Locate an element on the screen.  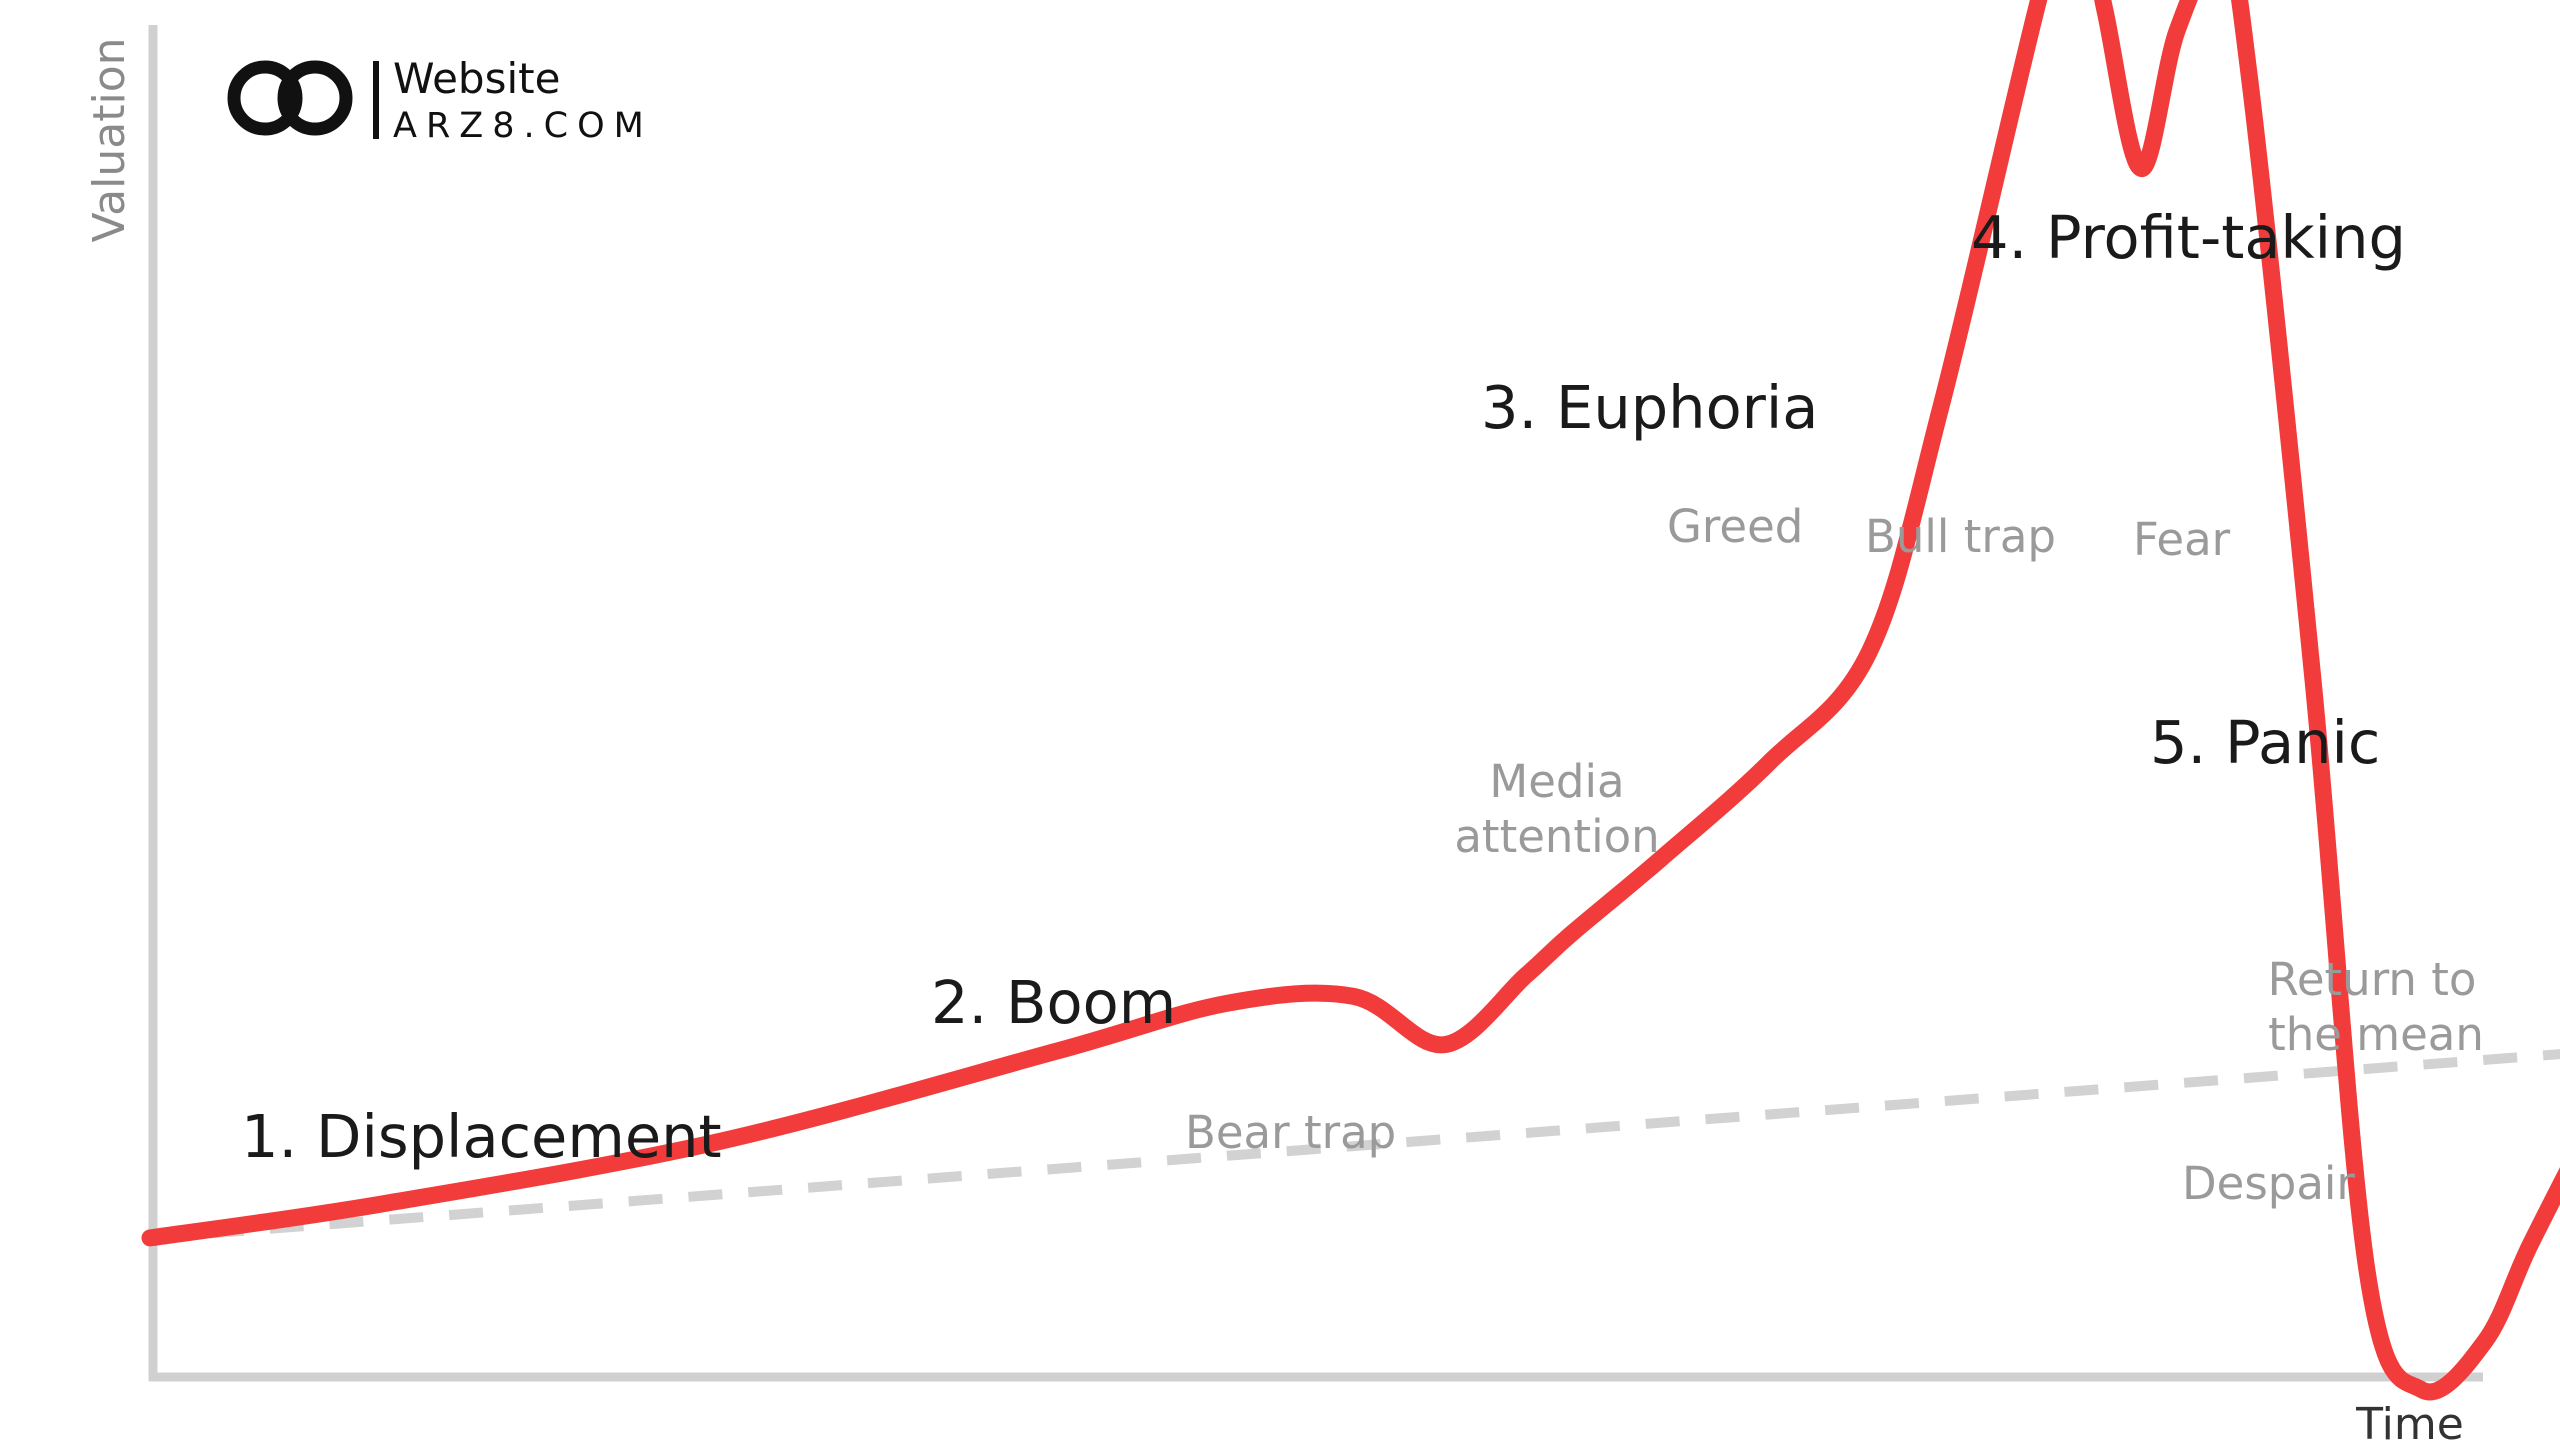
logo-divider is located at coordinates (376, 100).